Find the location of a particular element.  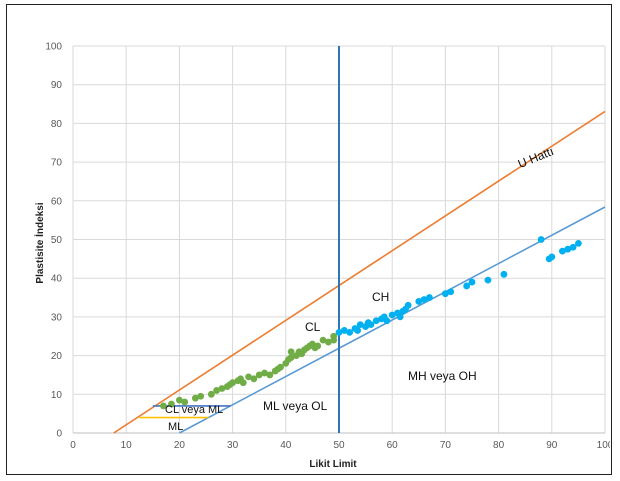

x-tick-label: 90 is located at coordinates (552, 445).